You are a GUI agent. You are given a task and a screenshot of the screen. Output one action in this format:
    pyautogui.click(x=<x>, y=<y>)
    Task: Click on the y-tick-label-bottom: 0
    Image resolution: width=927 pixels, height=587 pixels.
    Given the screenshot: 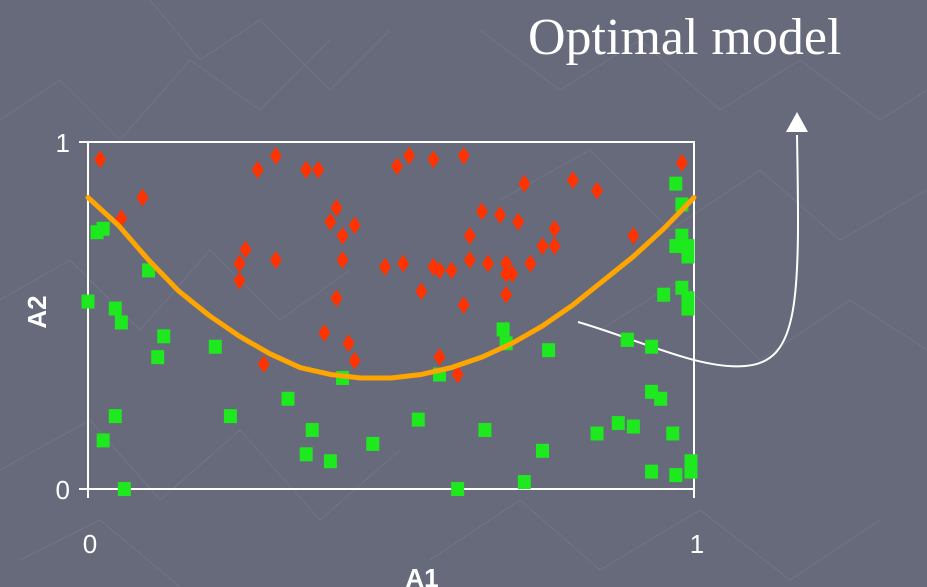 What is the action you would take?
    pyautogui.click(x=63, y=490)
    